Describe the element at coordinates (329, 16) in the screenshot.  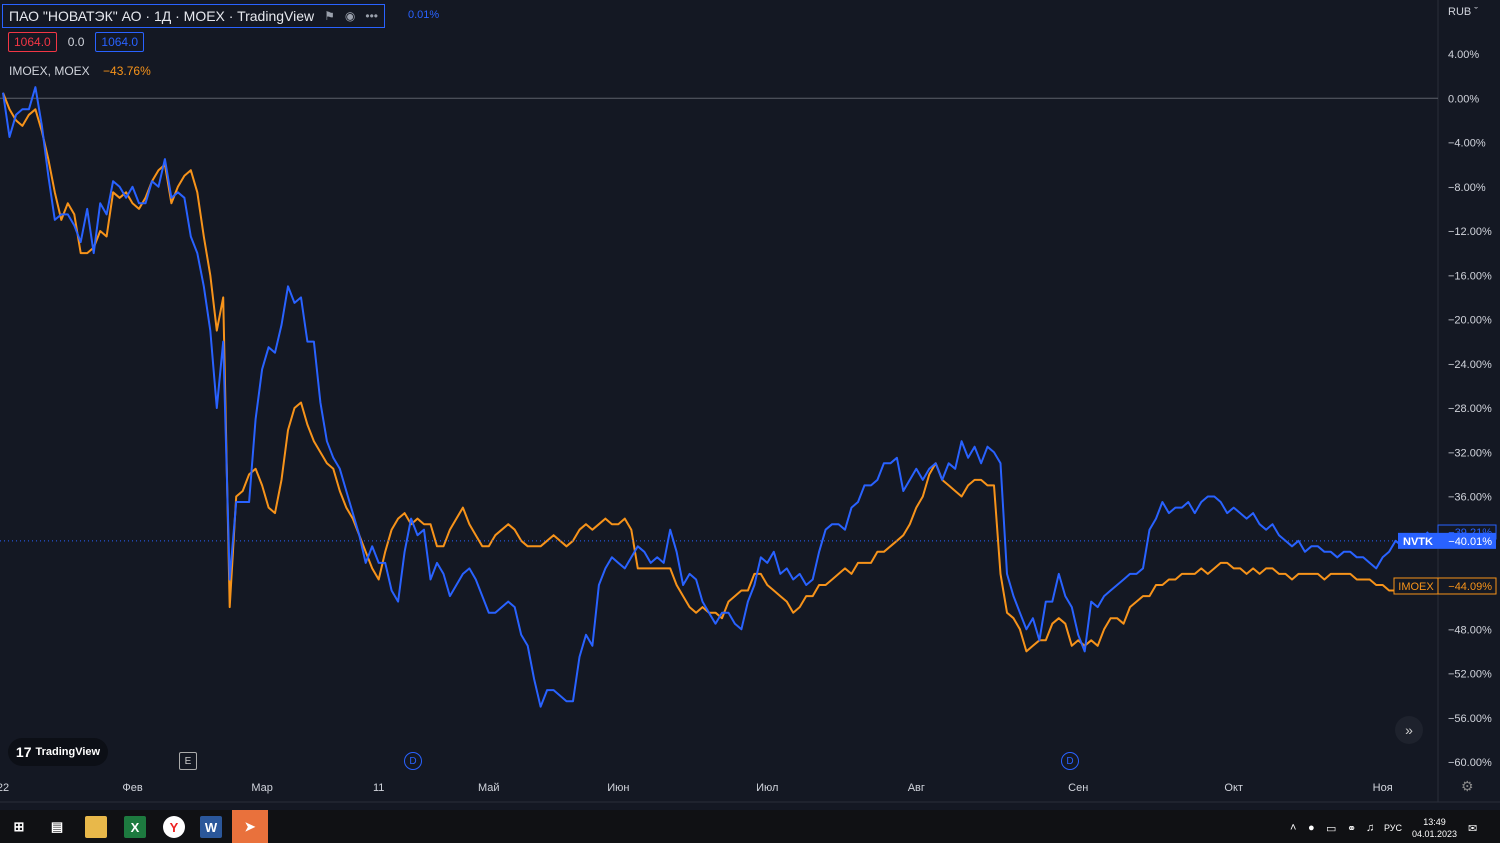
I see `flag-icon: ⚑` at that location.